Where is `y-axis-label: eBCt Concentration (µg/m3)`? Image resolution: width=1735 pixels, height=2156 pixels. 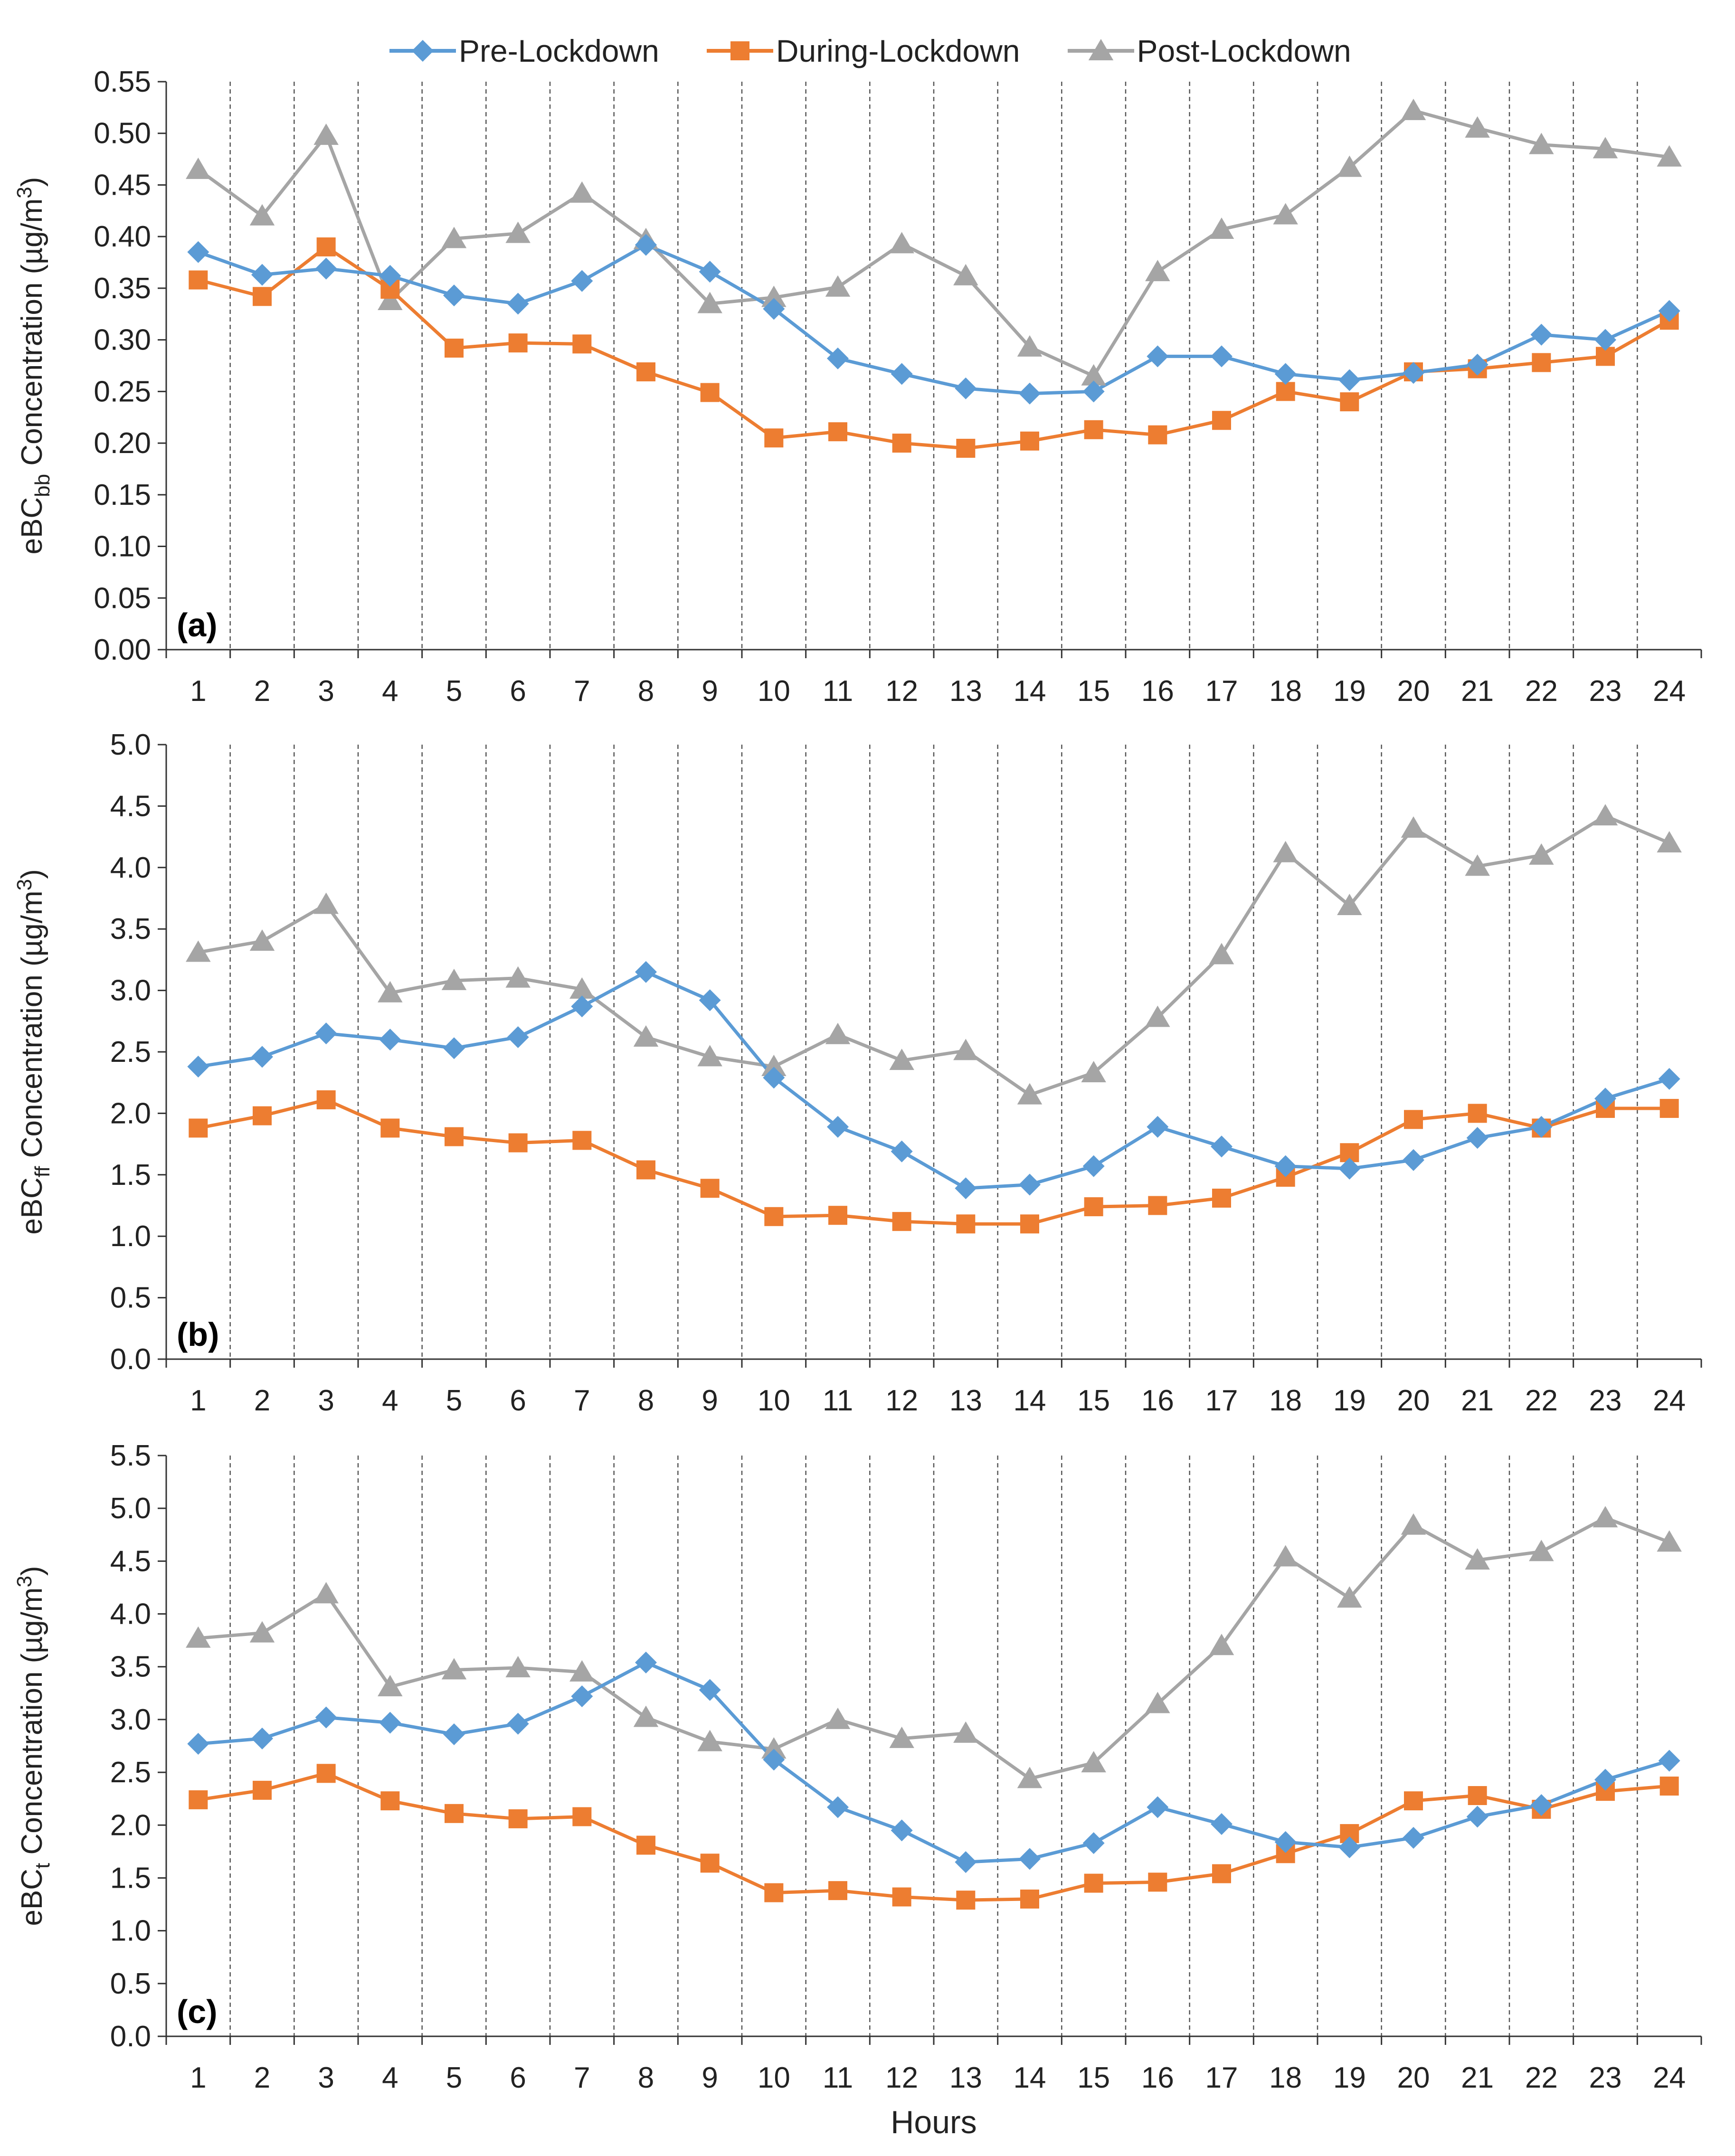
y-axis-label: eBCt Concentration (µg/m3) is located at coordinates (33, 1746).